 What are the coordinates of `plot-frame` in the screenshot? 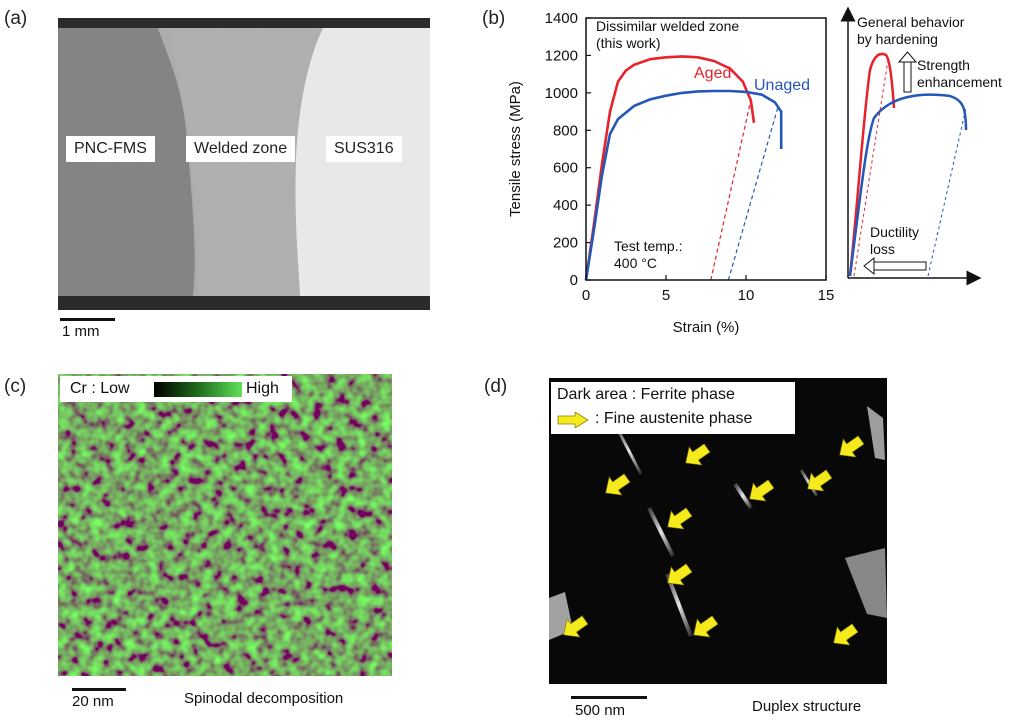 It's located at (706, 149).